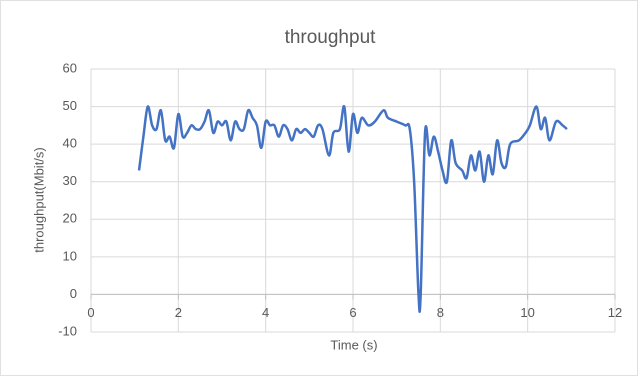  Describe the element at coordinates (331, 37) in the screenshot. I see `chart-title: throughput` at that location.